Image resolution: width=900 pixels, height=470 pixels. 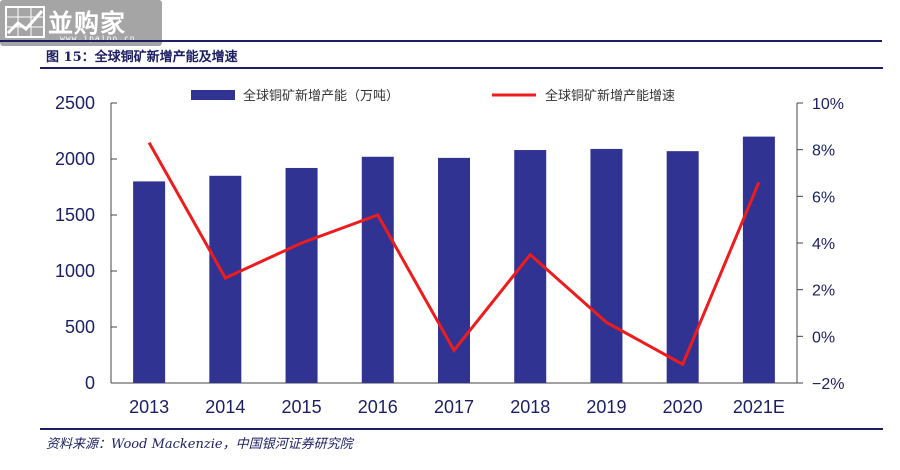 I want to click on title-divider, so click(x=461, y=68).